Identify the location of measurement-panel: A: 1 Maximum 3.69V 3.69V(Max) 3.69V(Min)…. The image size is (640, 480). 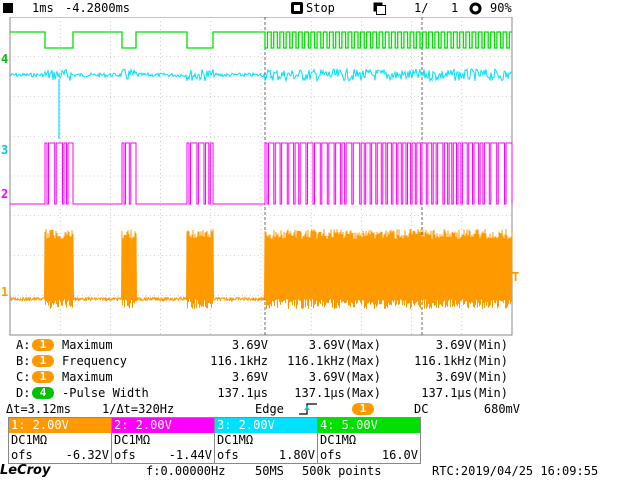
(320, 369).